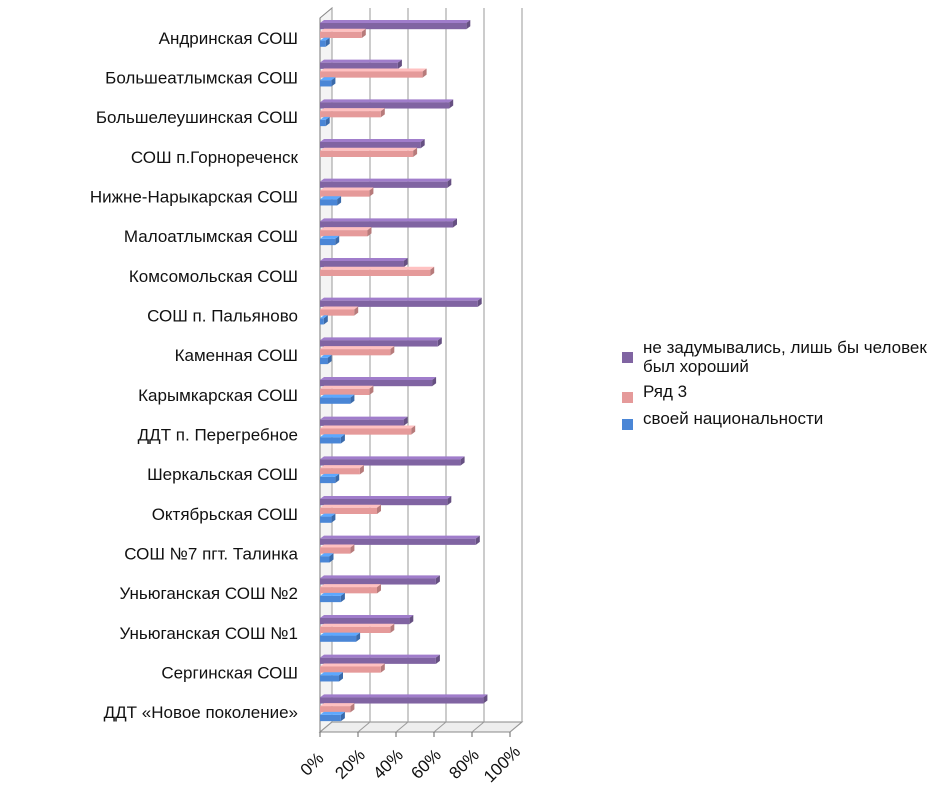  I want to click on x-tick-label: 80%, so click(463, 763).